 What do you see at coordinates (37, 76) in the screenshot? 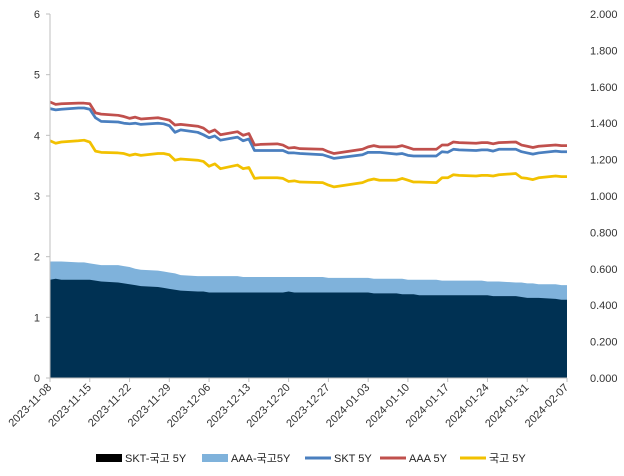
I see `y-left-tick-label: 5` at bounding box center [37, 76].